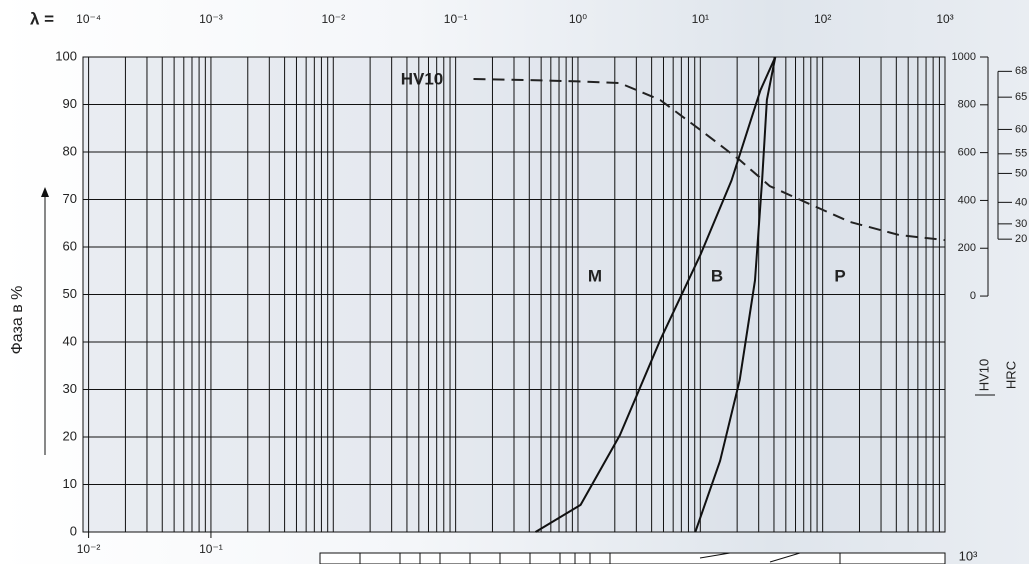 Image resolution: width=1029 pixels, height=564 pixels. I want to click on hrc-tick-label: 30, so click(1021, 224).